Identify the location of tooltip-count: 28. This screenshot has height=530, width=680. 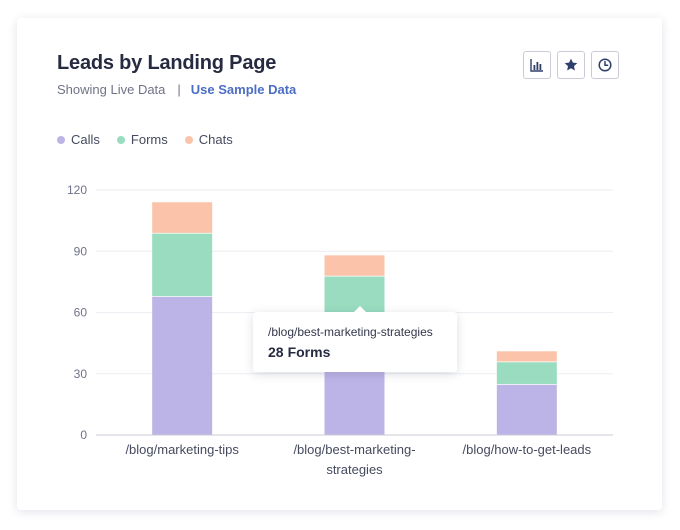
(276, 352).